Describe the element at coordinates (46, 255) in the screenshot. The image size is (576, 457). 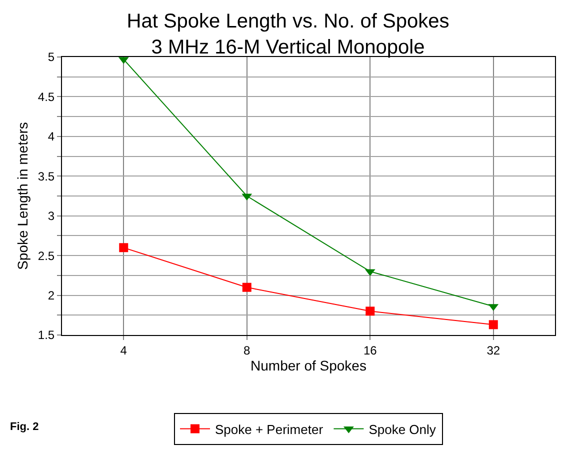
I see `y-tick-label: 2.5` at that location.